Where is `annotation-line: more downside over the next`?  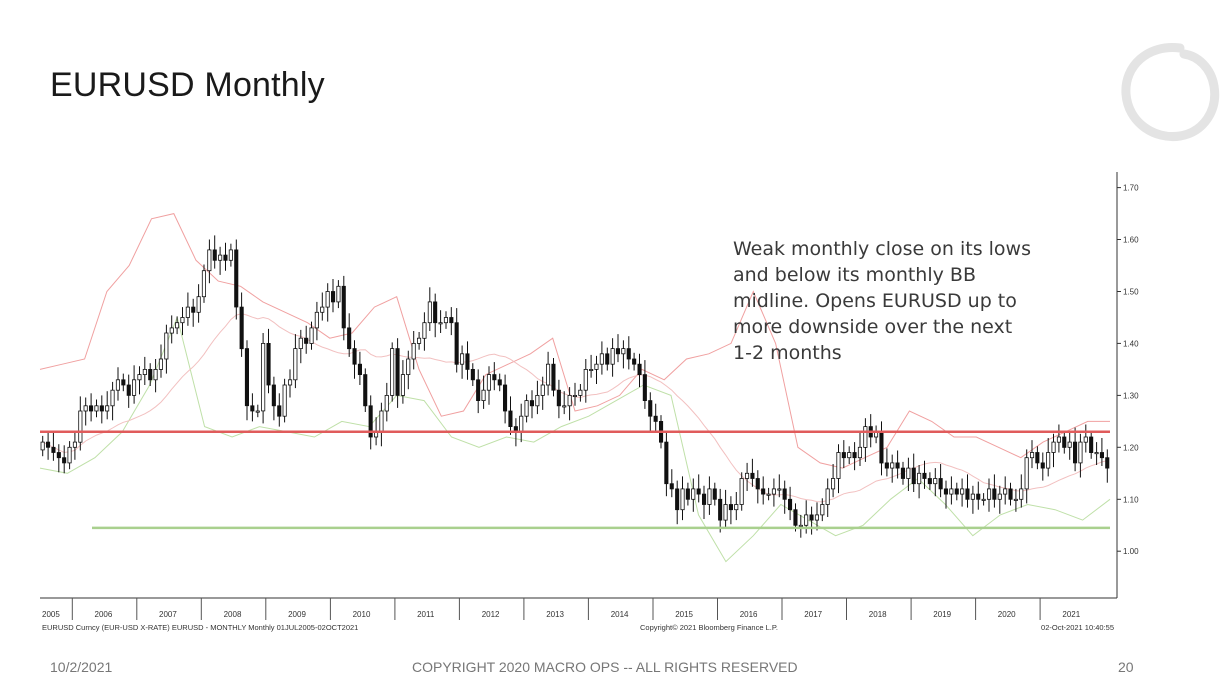 annotation-line: more downside over the next is located at coordinates (872, 327).